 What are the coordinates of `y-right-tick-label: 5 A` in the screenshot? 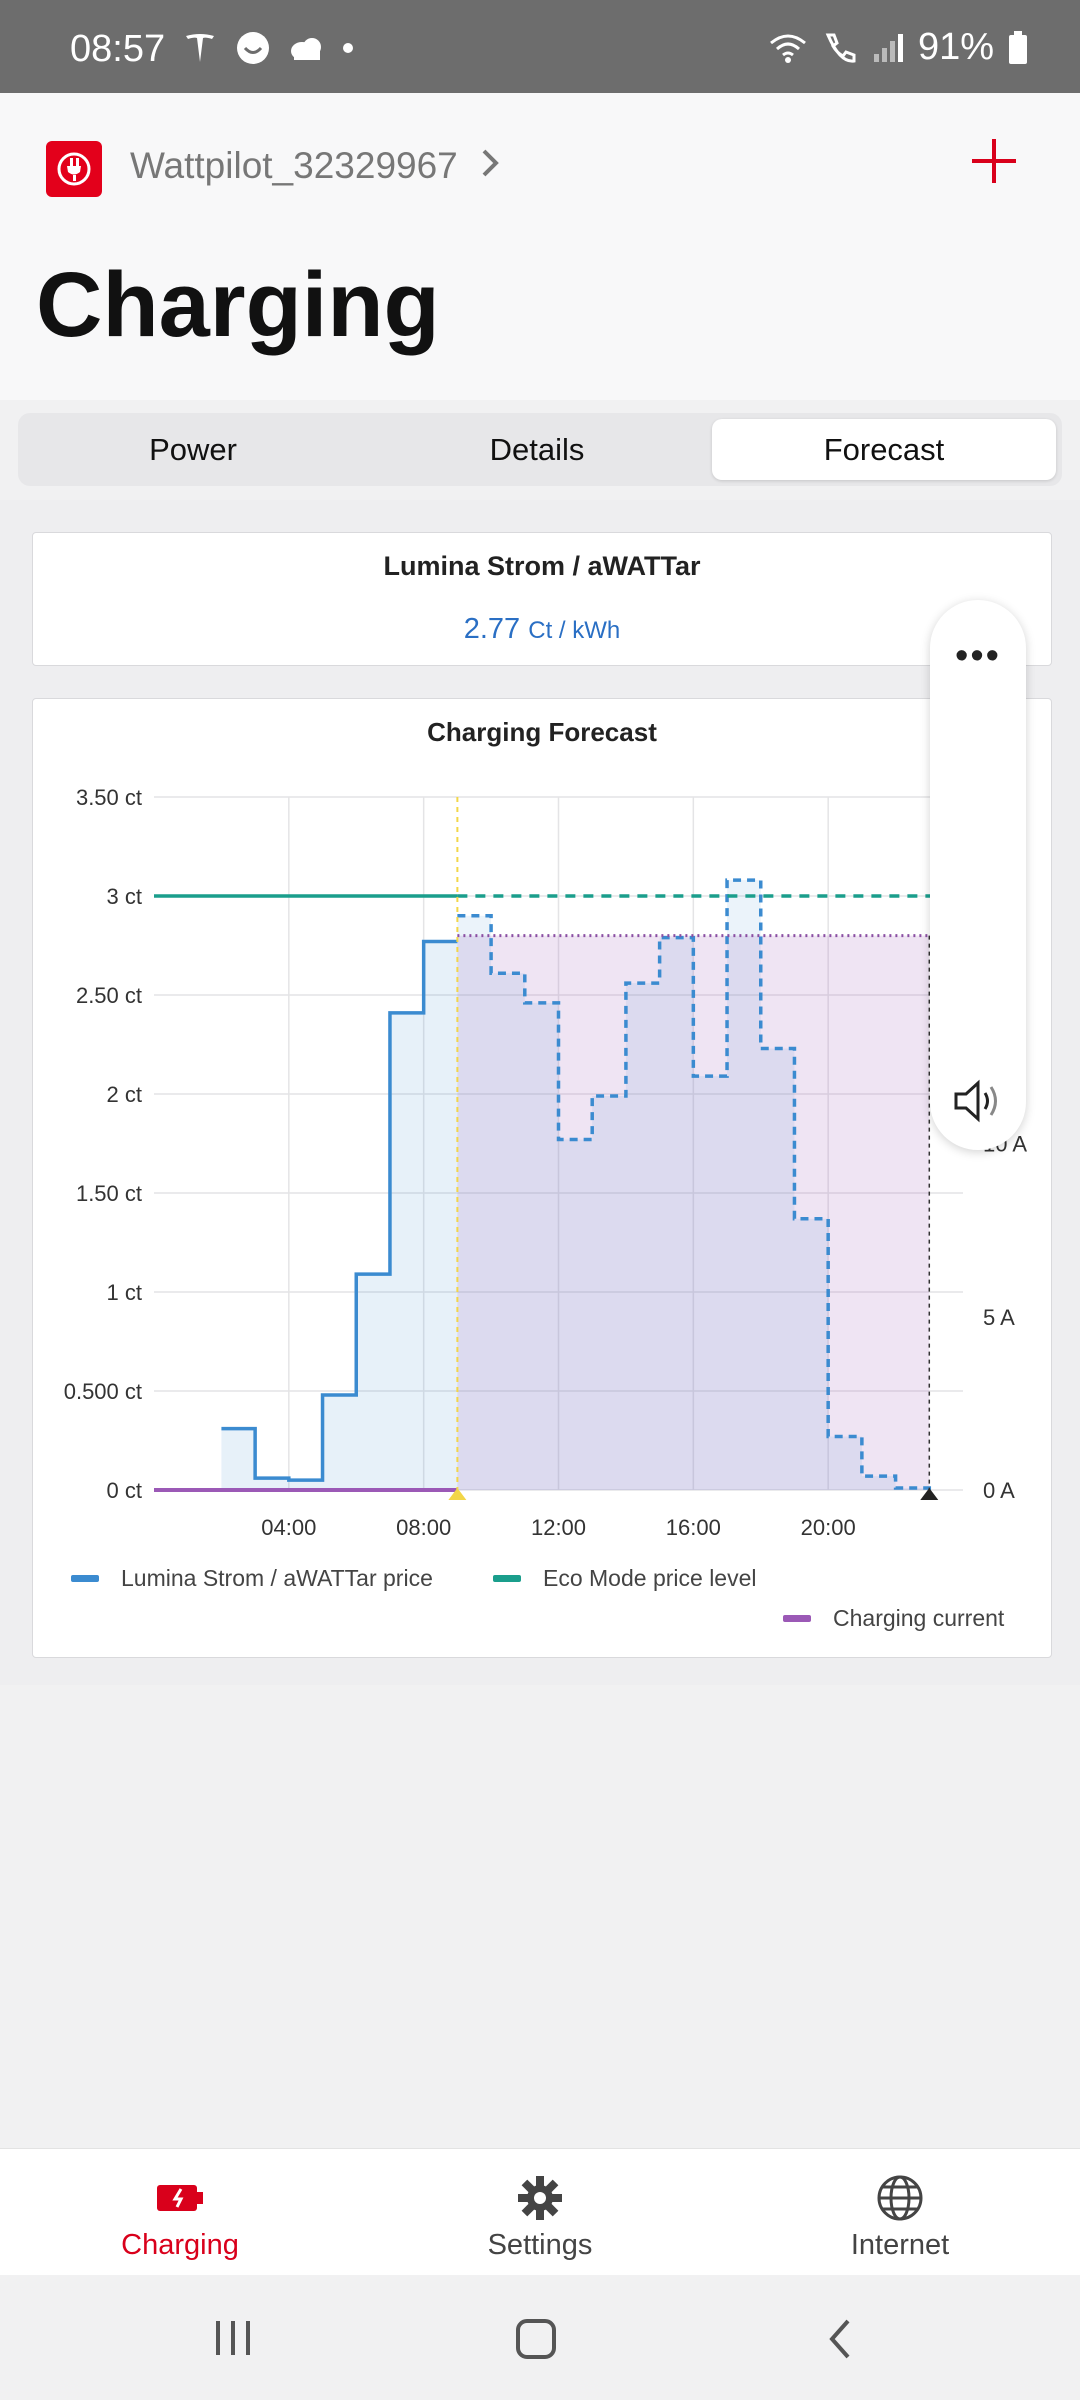 It's located at (999, 1317).